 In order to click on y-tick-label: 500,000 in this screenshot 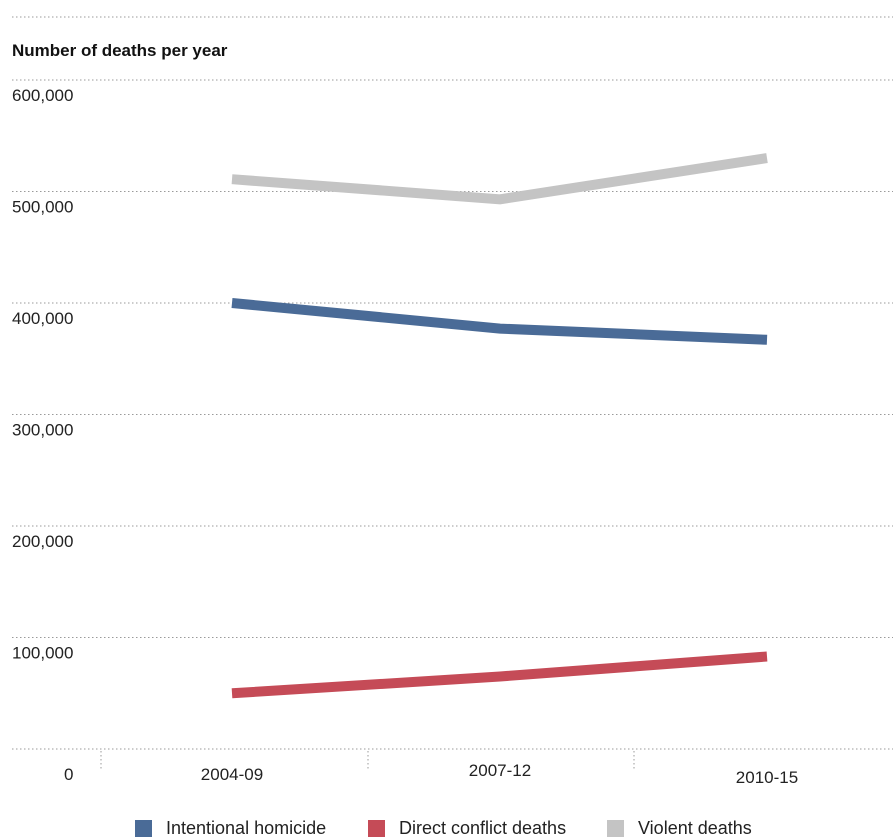, I will do `click(42, 207)`.